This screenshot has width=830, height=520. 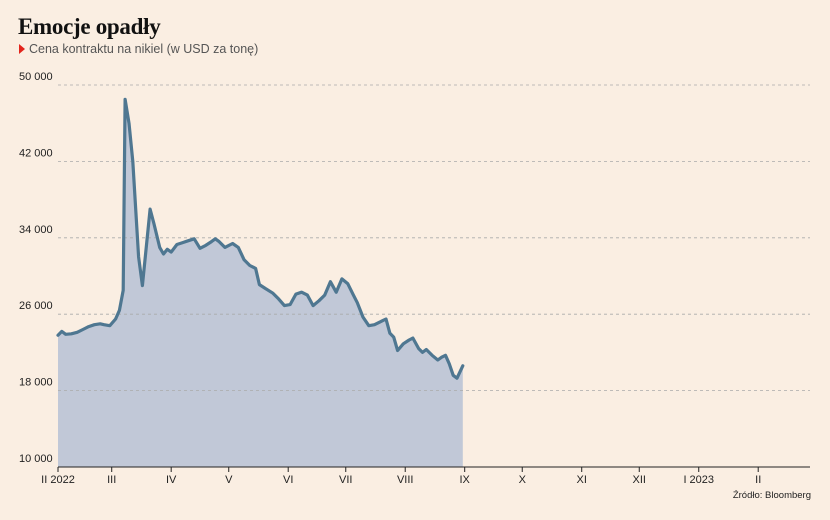 What do you see at coordinates (582, 480) in the screenshot?
I see `x-tick-label: XI` at bounding box center [582, 480].